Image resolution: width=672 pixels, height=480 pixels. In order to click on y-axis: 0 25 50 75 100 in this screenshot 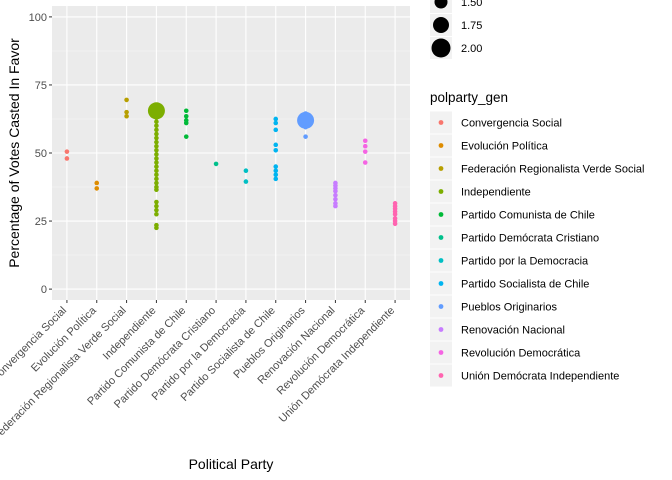, I will do `click(40, 154)`.